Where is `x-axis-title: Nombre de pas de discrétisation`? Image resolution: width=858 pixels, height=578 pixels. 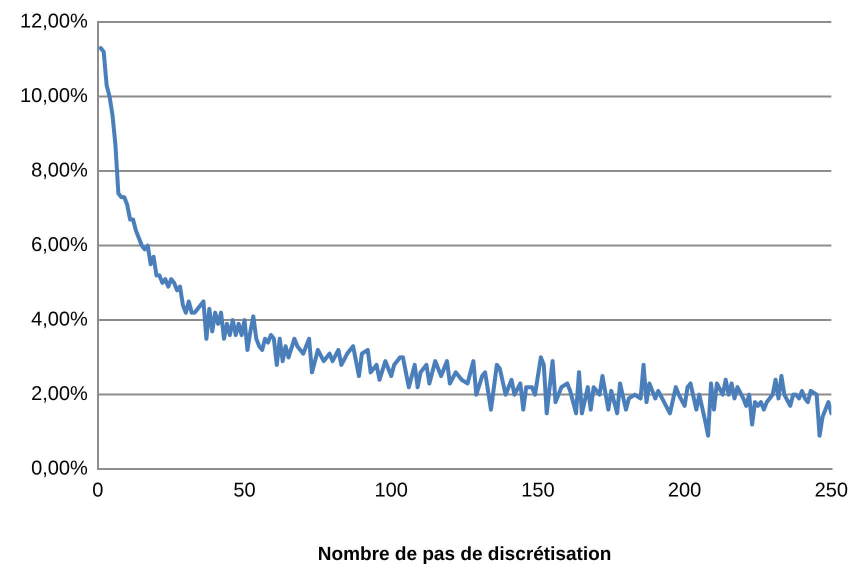
x-axis-title: Nombre de pas de discrétisation is located at coordinates (465, 554).